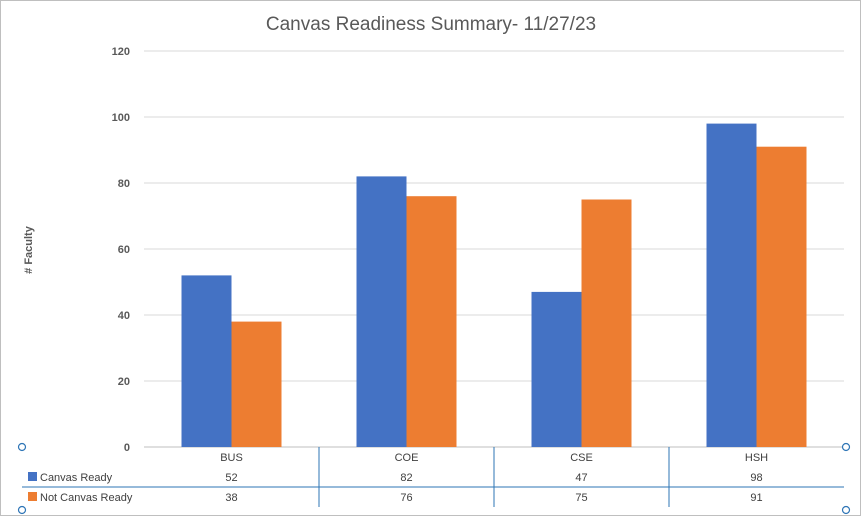  Describe the element at coordinates (231, 498) in the screenshot. I see `table-cell-value: 38` at that location.